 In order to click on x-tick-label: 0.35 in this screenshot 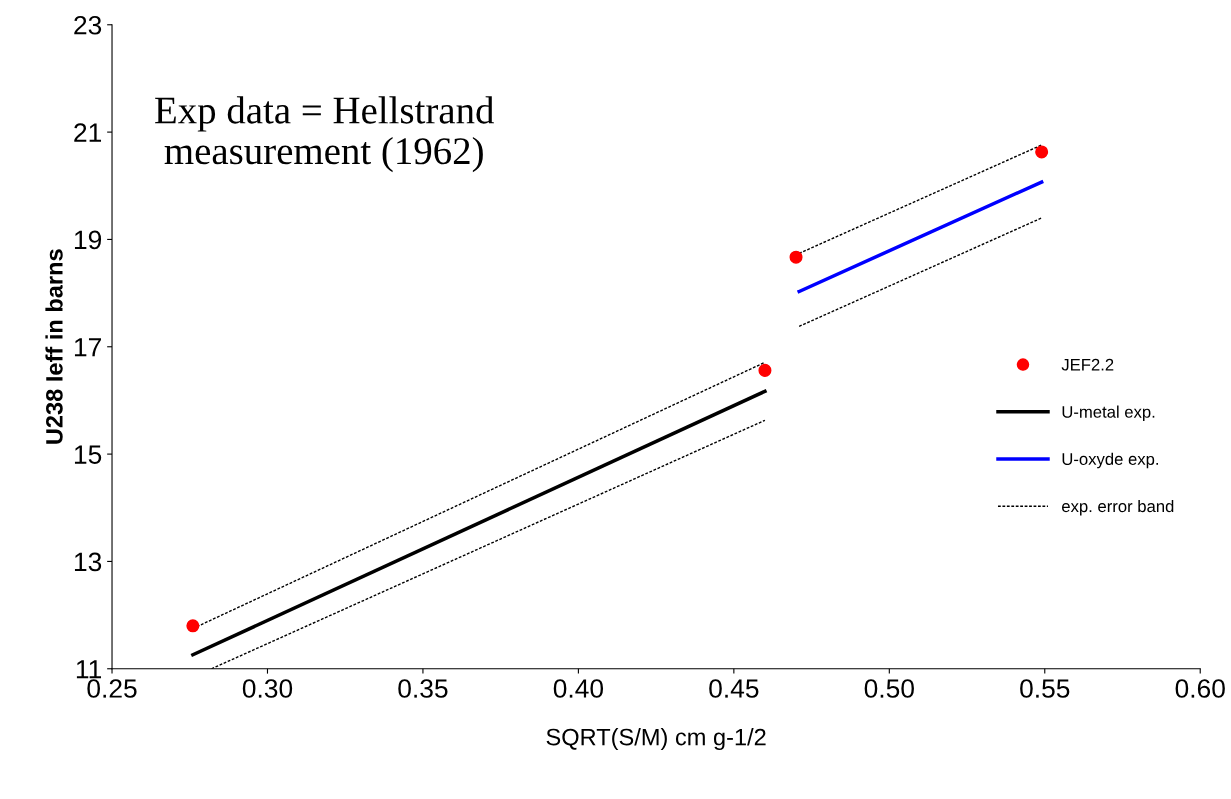, I will do `click(423, 688)`.